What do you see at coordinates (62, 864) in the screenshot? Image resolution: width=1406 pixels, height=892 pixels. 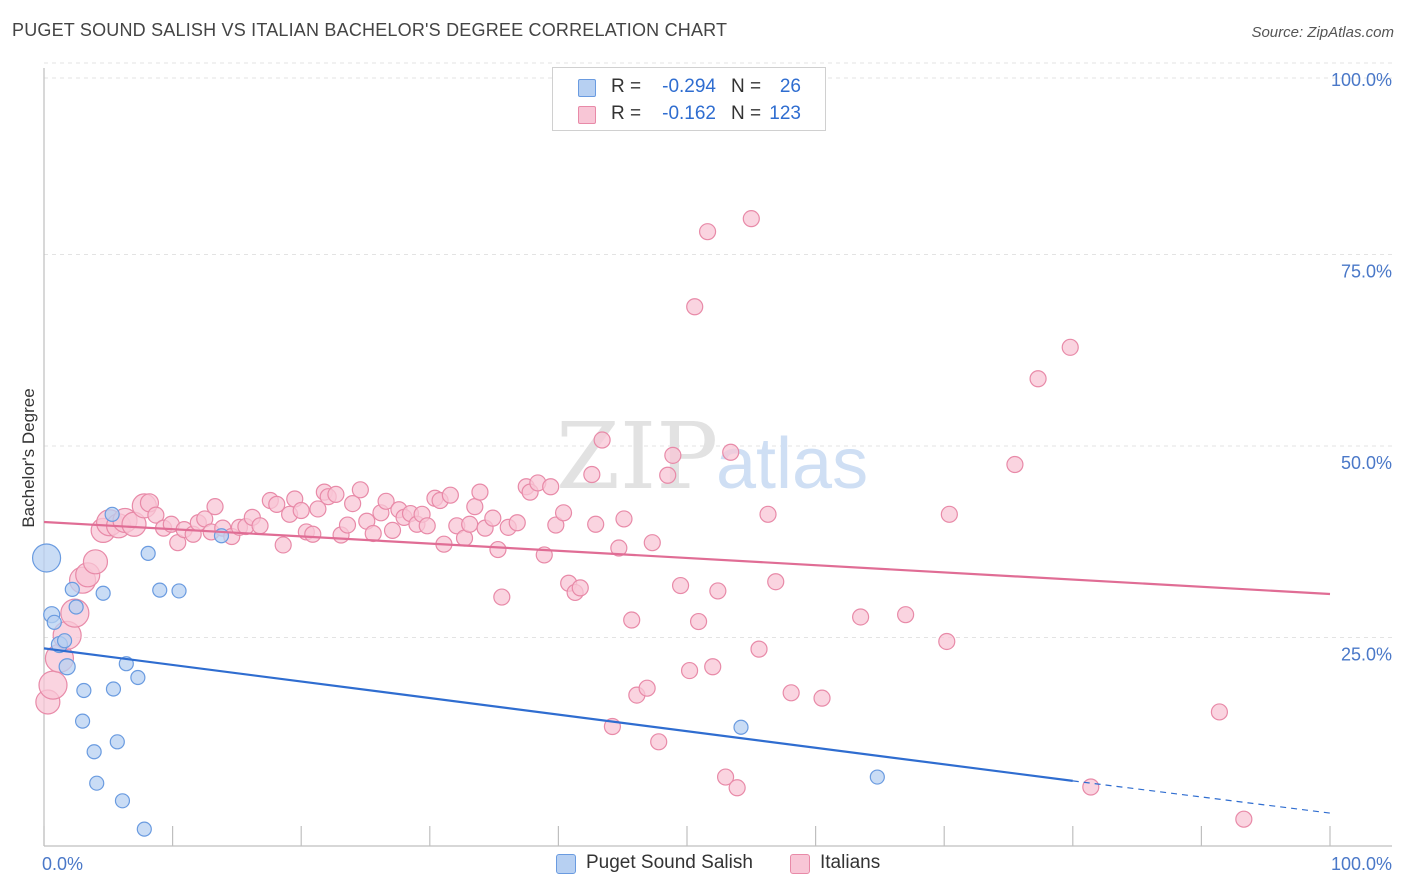 I see `x-tick-label: 0.0%` at bounding box center [62, 864].